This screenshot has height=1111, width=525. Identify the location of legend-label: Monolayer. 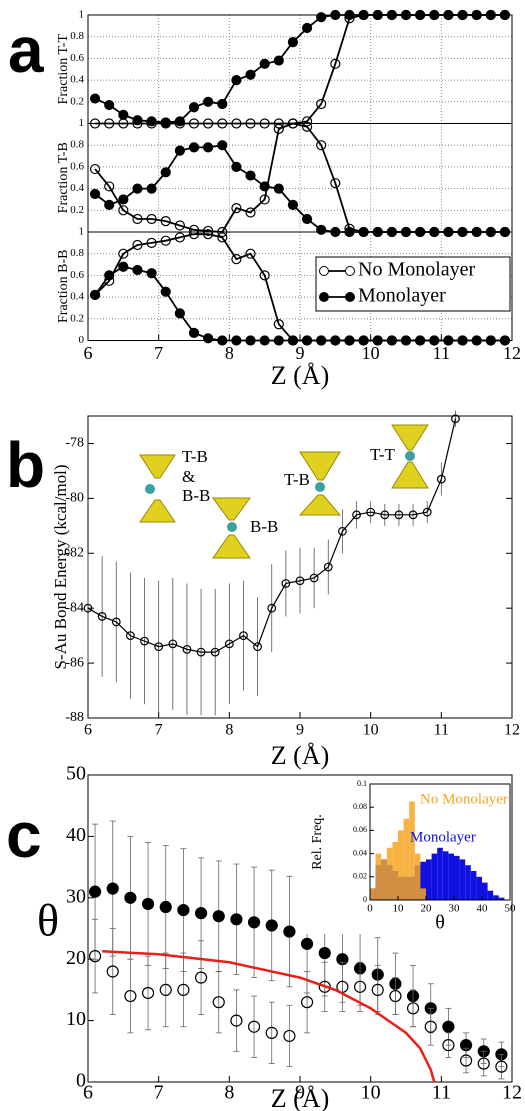
(402, 296).